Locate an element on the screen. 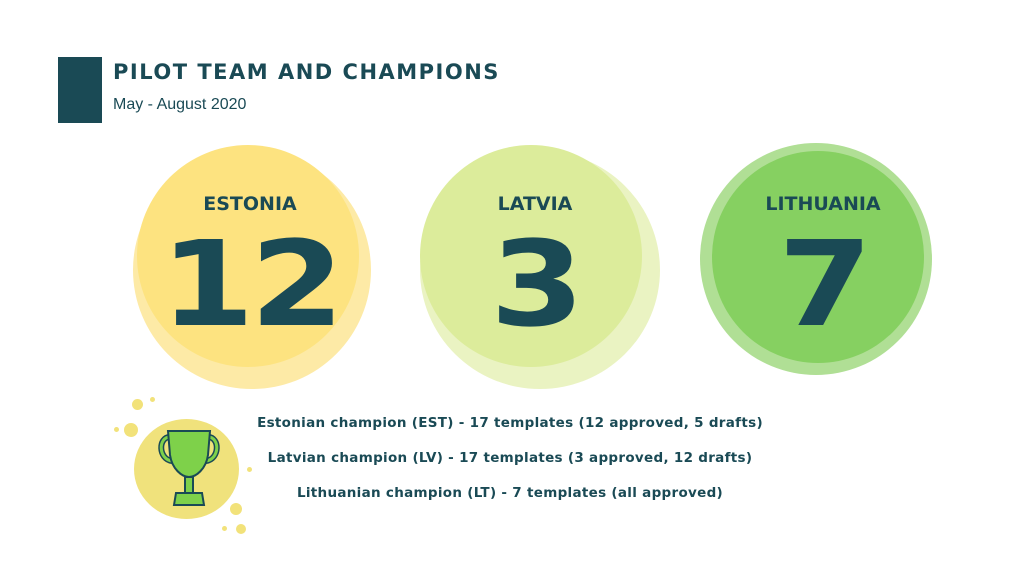 The image size is (1024, 576). country-card-latvia: LATVIA 3 is located at coordinates (535, 268).